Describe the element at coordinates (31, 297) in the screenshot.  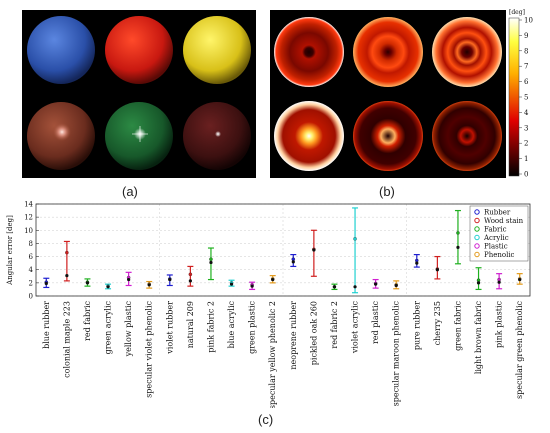
I see `y-tick-label: 0` at that location.